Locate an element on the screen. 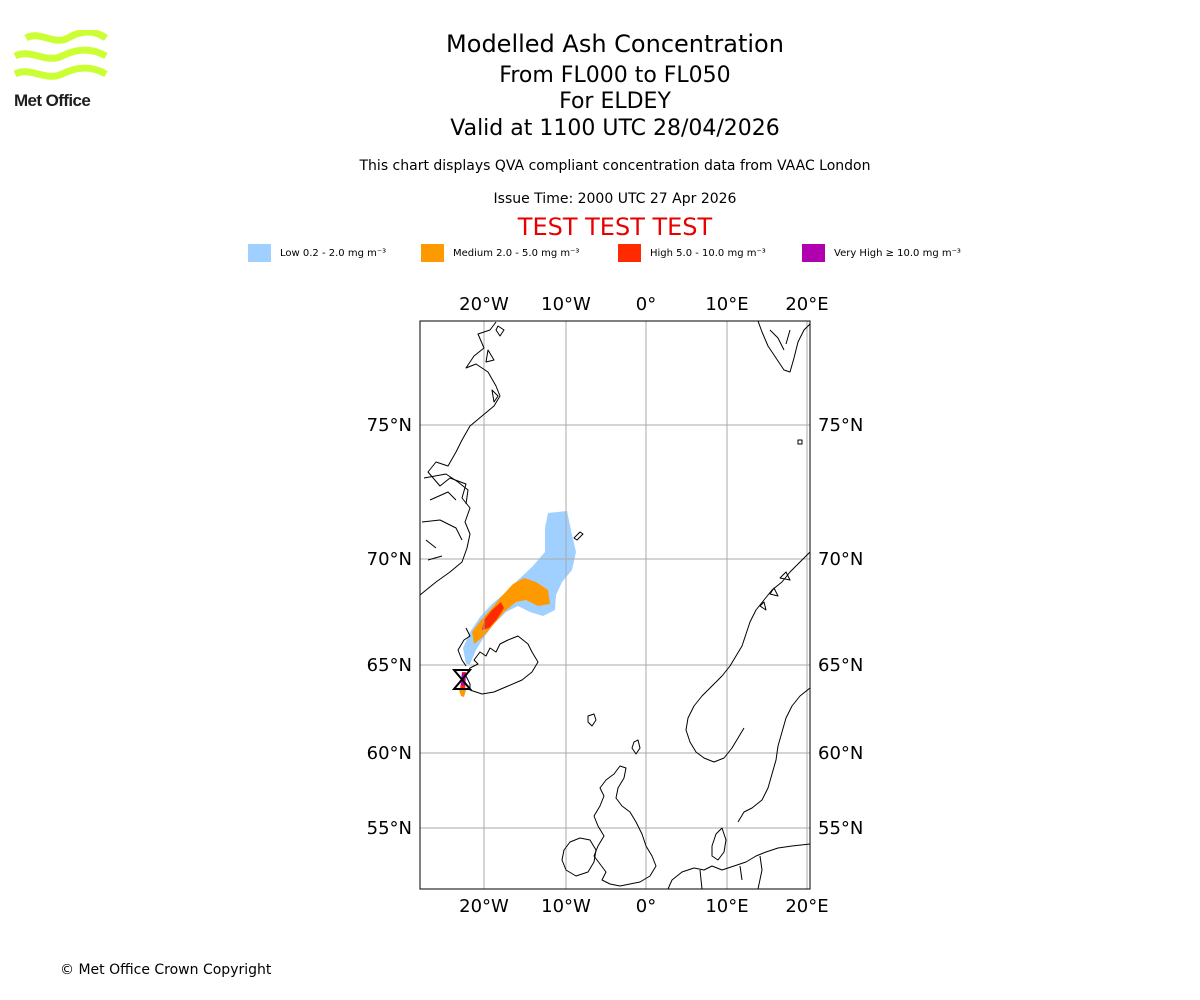 Image resolution: width=1200 pixels, height=1000 pixels. iceland-coastline is located at coordinates (502, 665).